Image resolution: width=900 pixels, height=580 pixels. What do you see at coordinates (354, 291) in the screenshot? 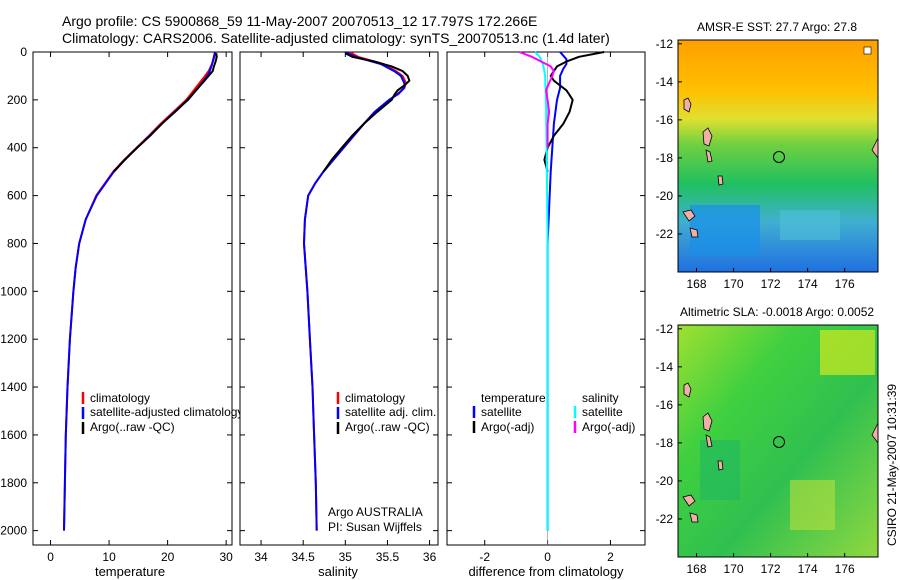
I see `series-line-satellite-adj-clim` at bounding box center [354, 291].